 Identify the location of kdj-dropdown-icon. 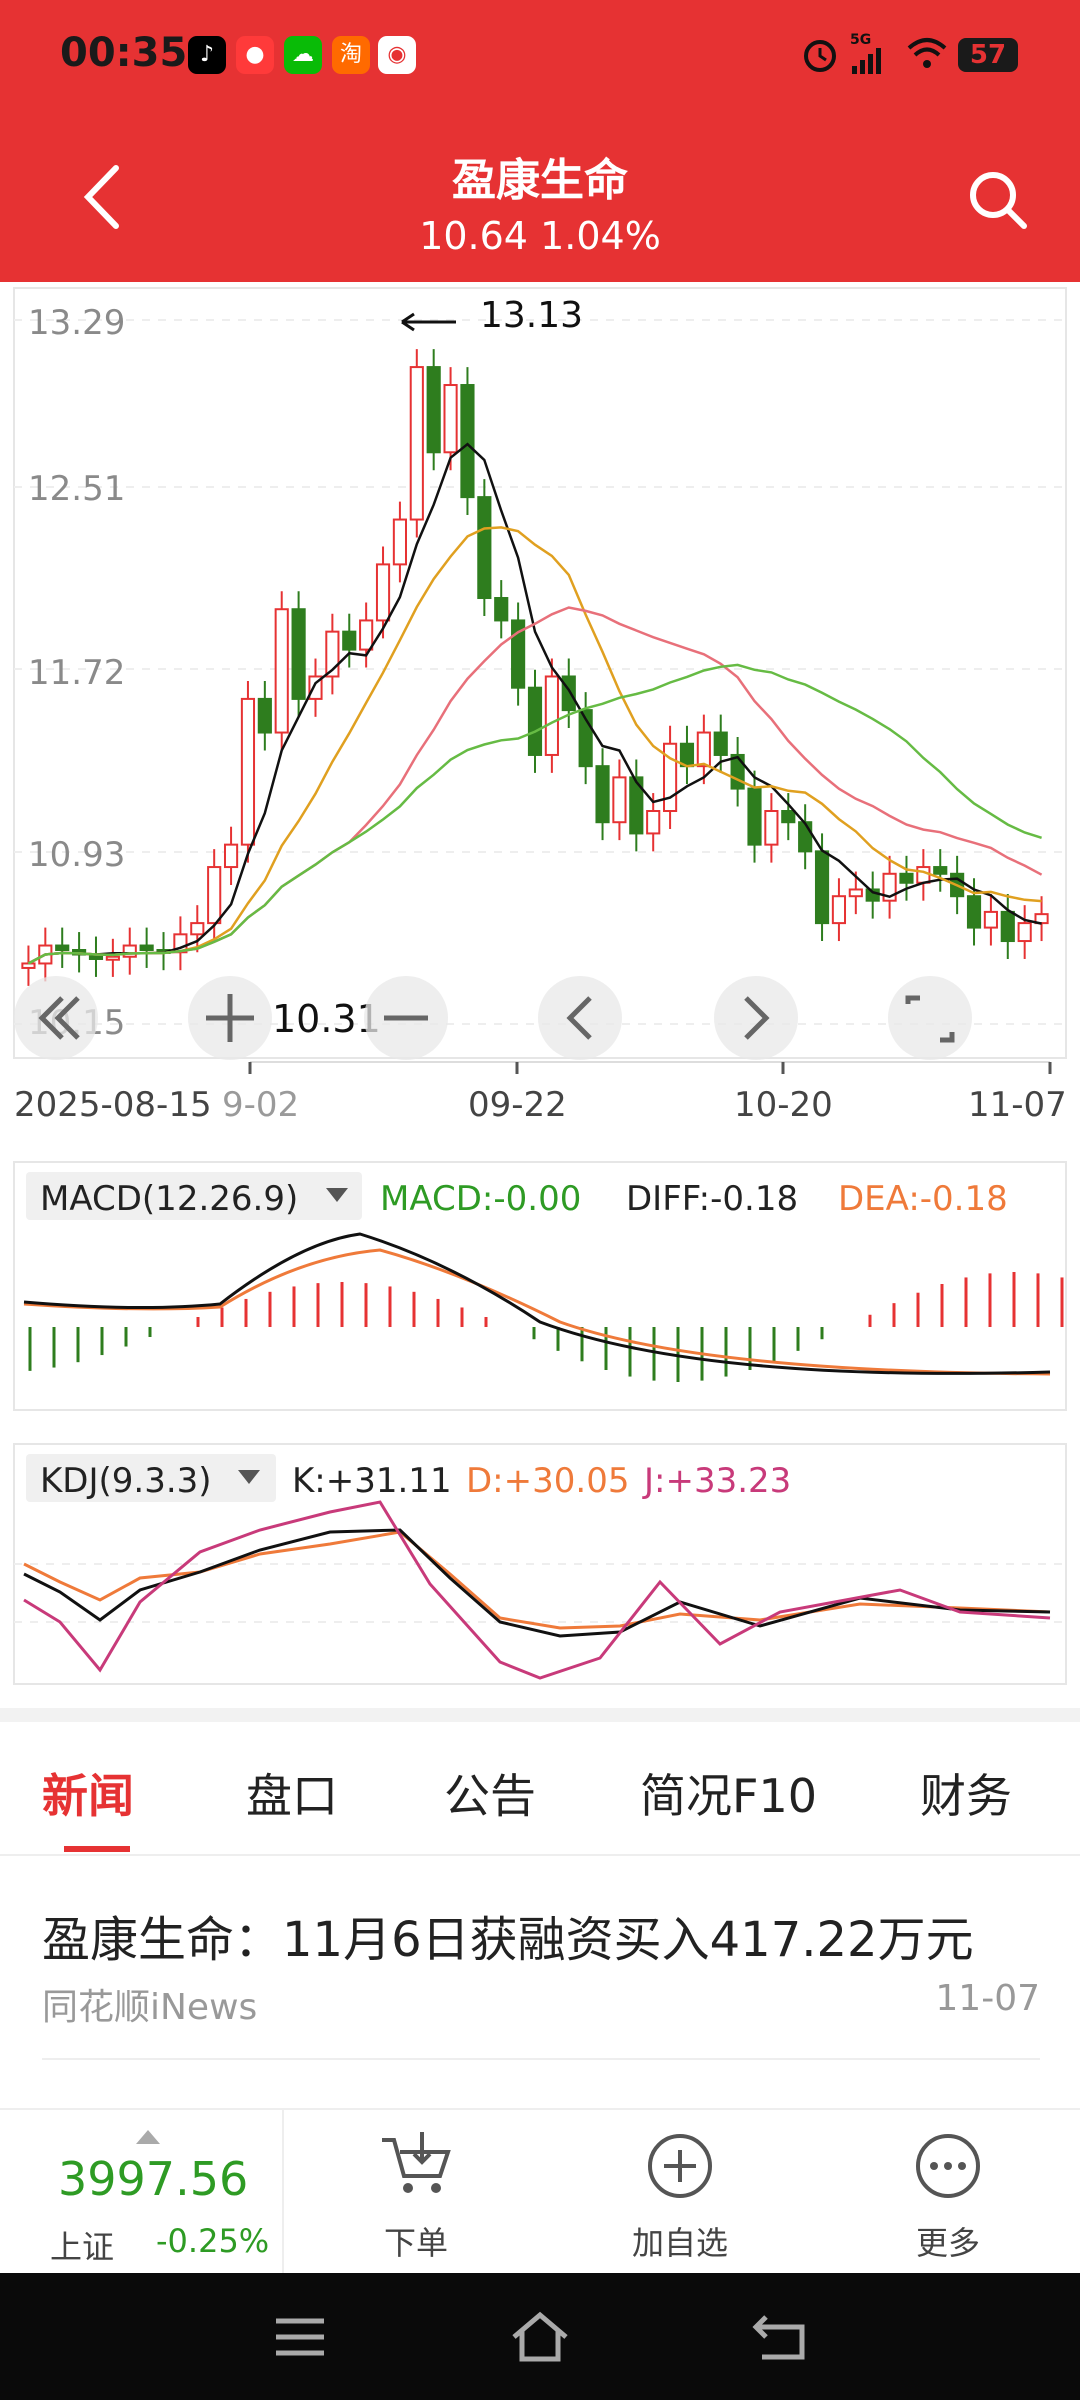
(249, 1477).